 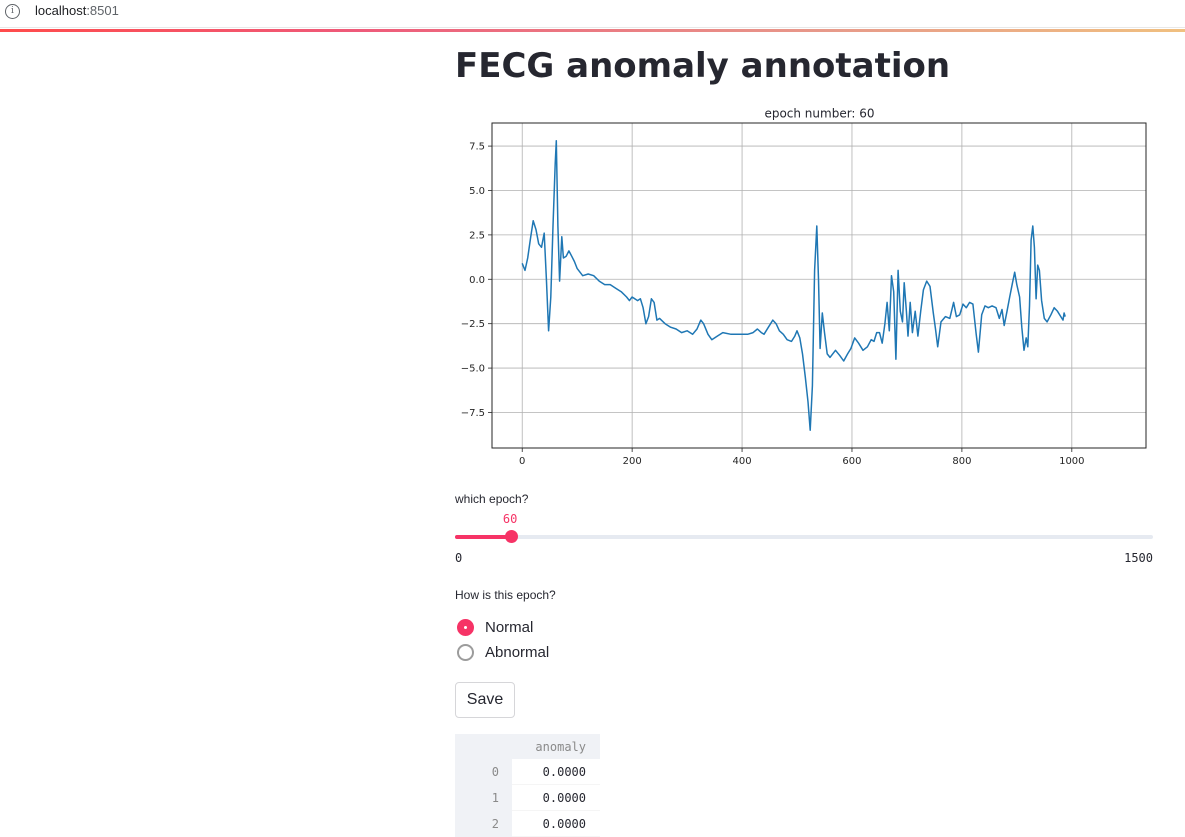 What do you see at coordinates (483, 772) in the screenshot?
I see `row-index: 0` at bounding box center [483, 772].